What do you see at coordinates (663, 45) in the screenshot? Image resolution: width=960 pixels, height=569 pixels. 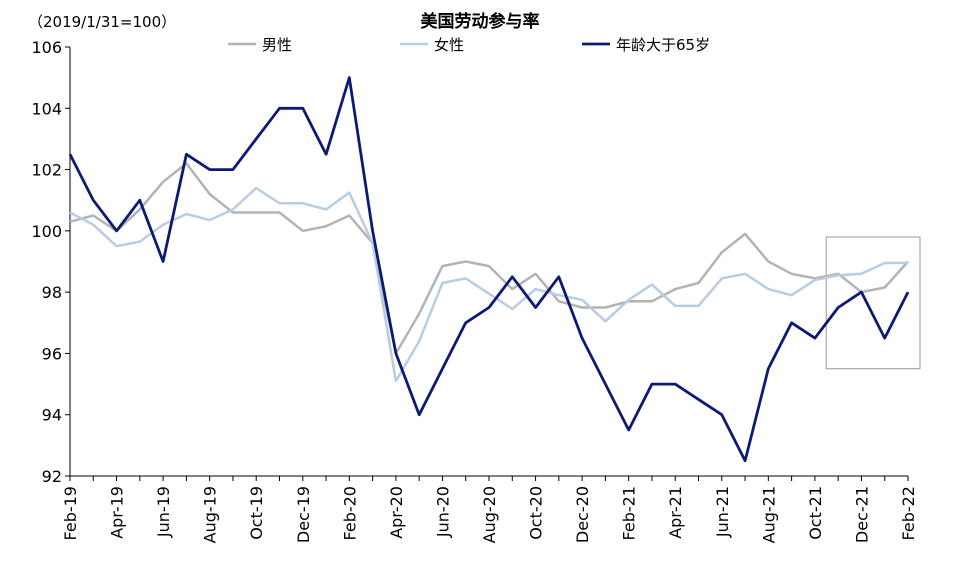 I see `legend-label: 年龄大于65岁` at bounding box center [663, 45].